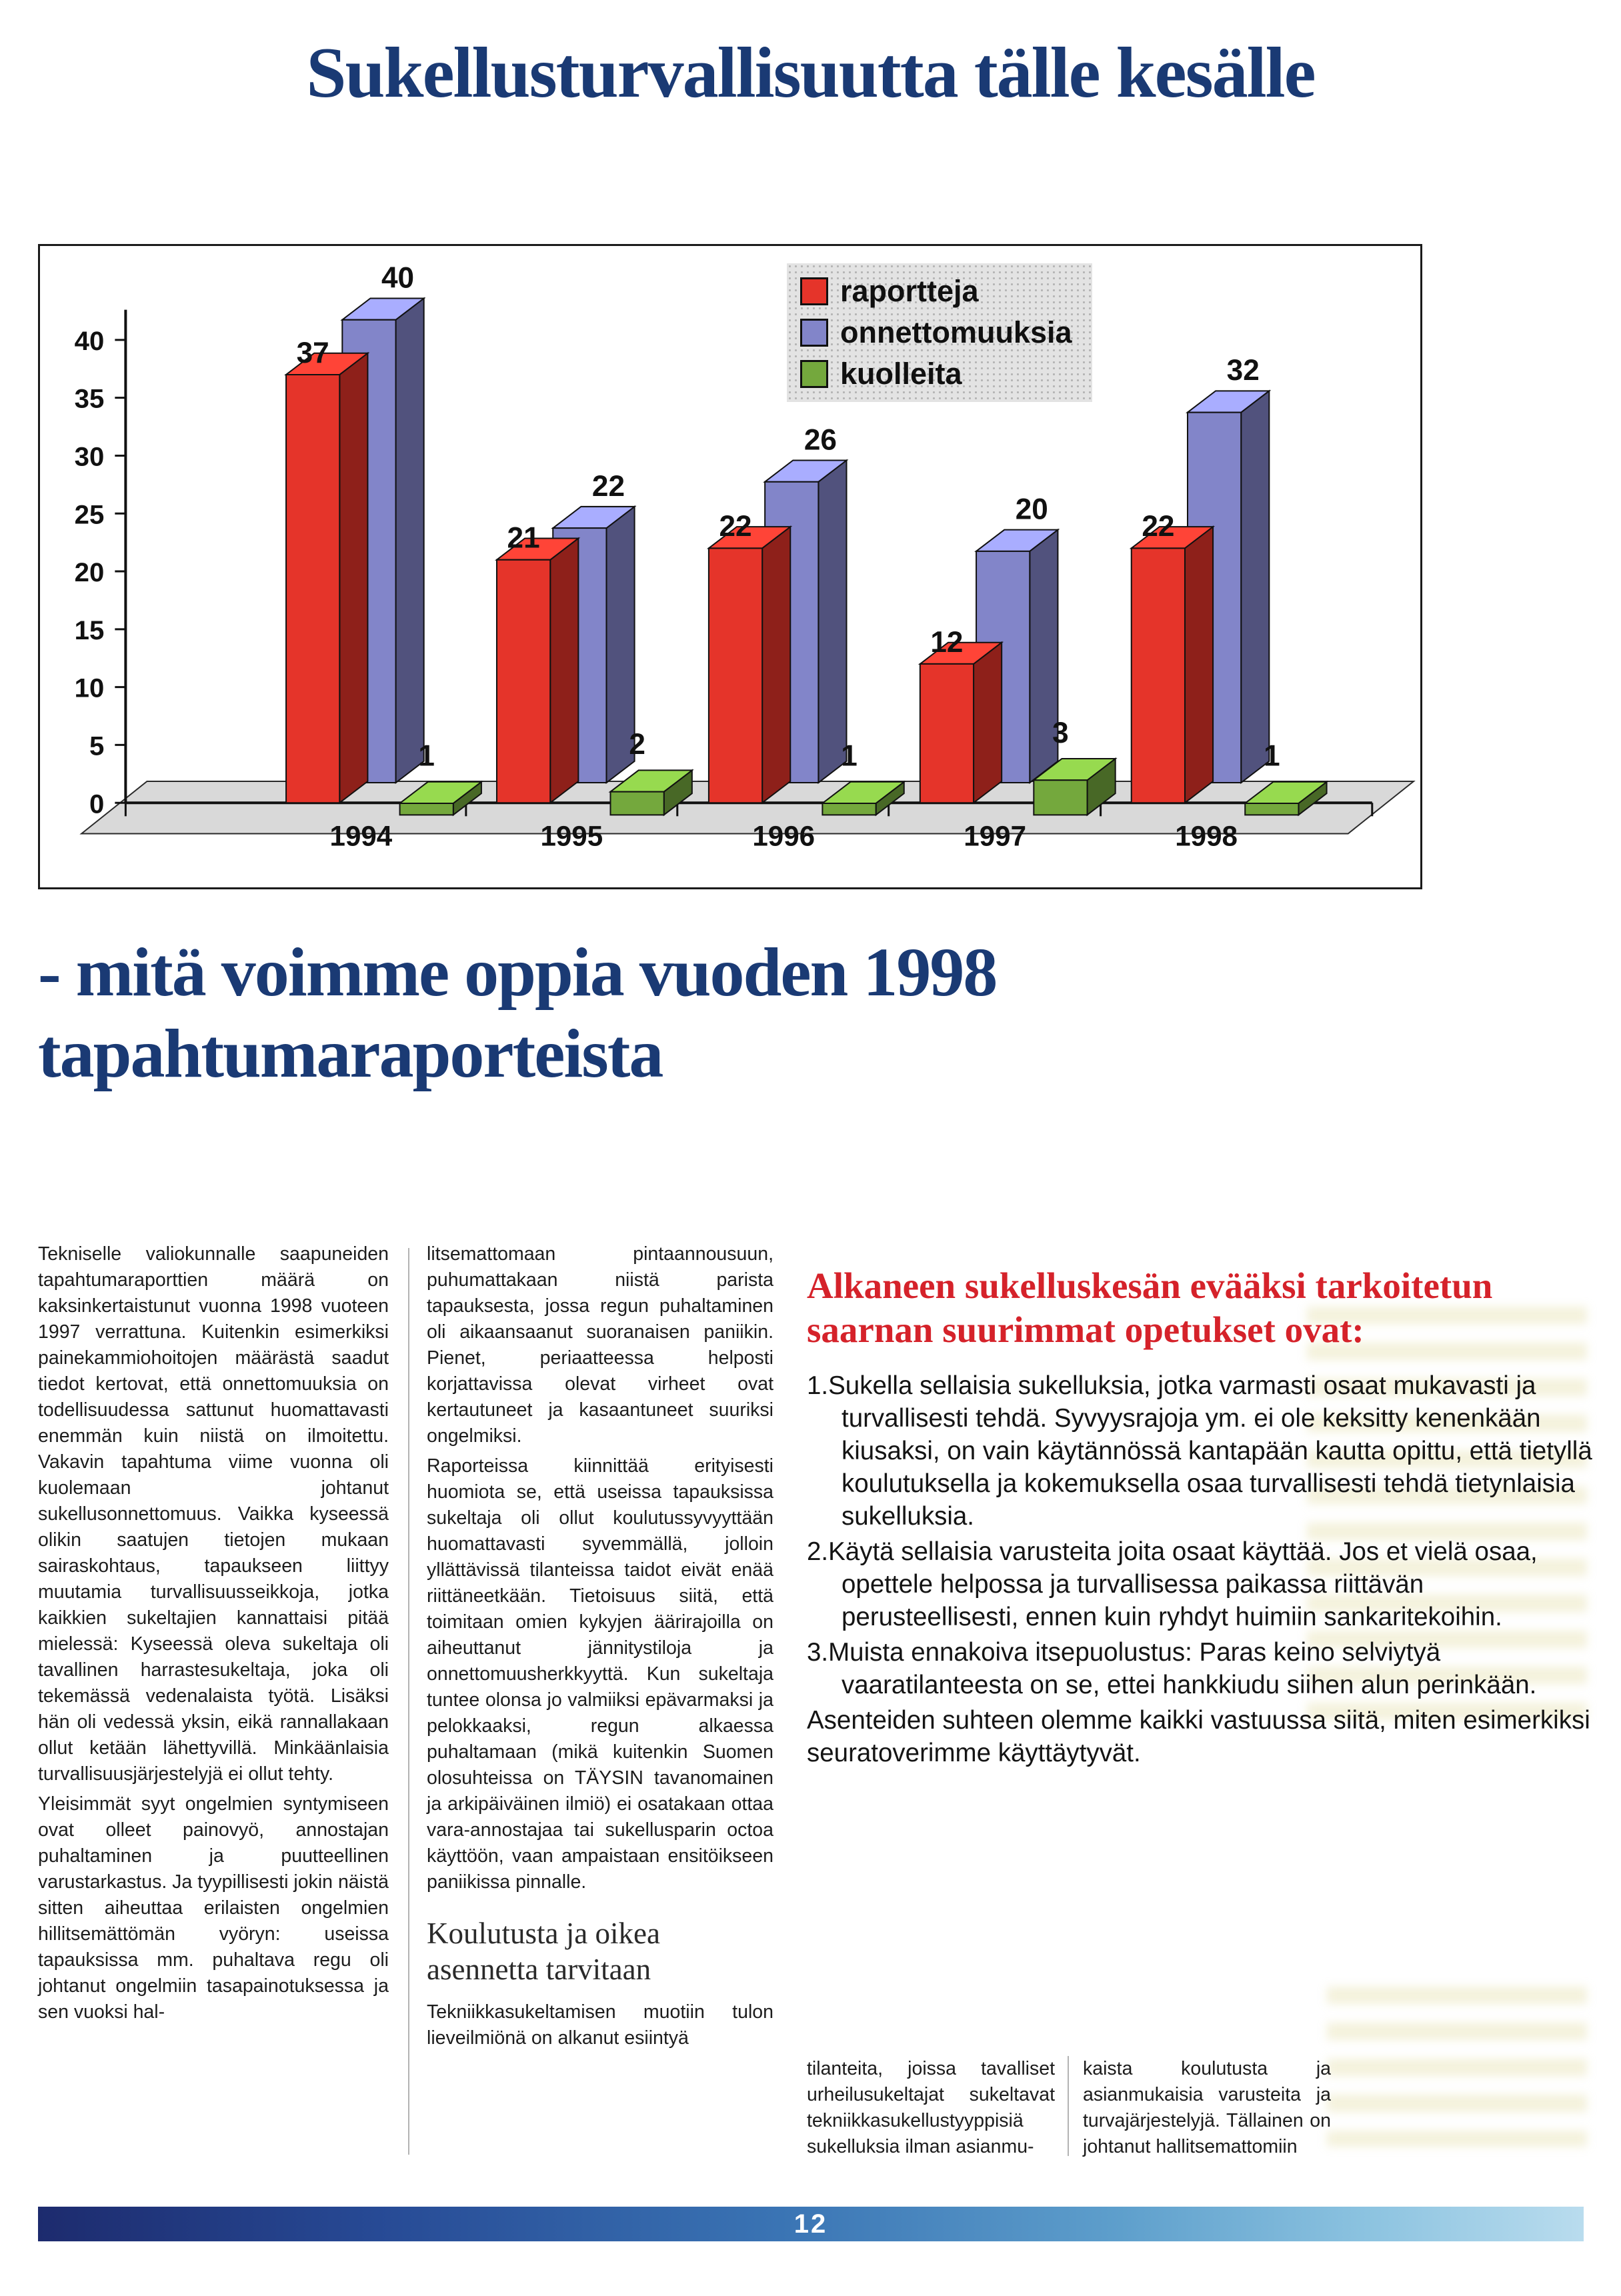 The width and height of the screenshot is (1621, 2296). I want to click on y-tick-label: 30, so click(90, 456).